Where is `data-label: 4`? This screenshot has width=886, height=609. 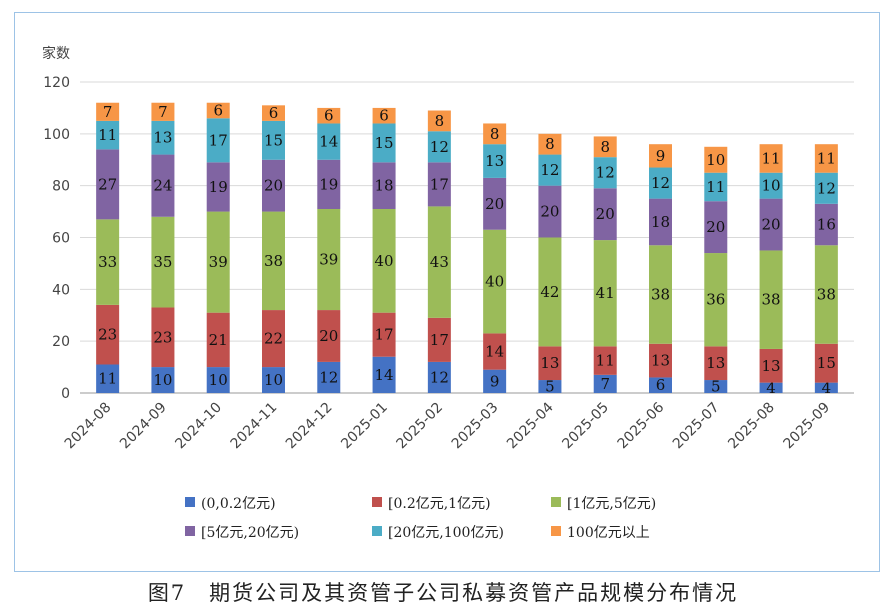
data-label: 4 is located at coordinates (827, 388).